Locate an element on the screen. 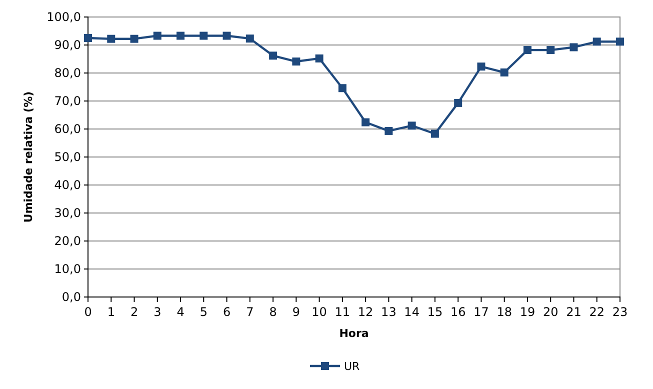 The image size is (653, 389). x-tick-label: 22 is located at coordinates (597, 311).